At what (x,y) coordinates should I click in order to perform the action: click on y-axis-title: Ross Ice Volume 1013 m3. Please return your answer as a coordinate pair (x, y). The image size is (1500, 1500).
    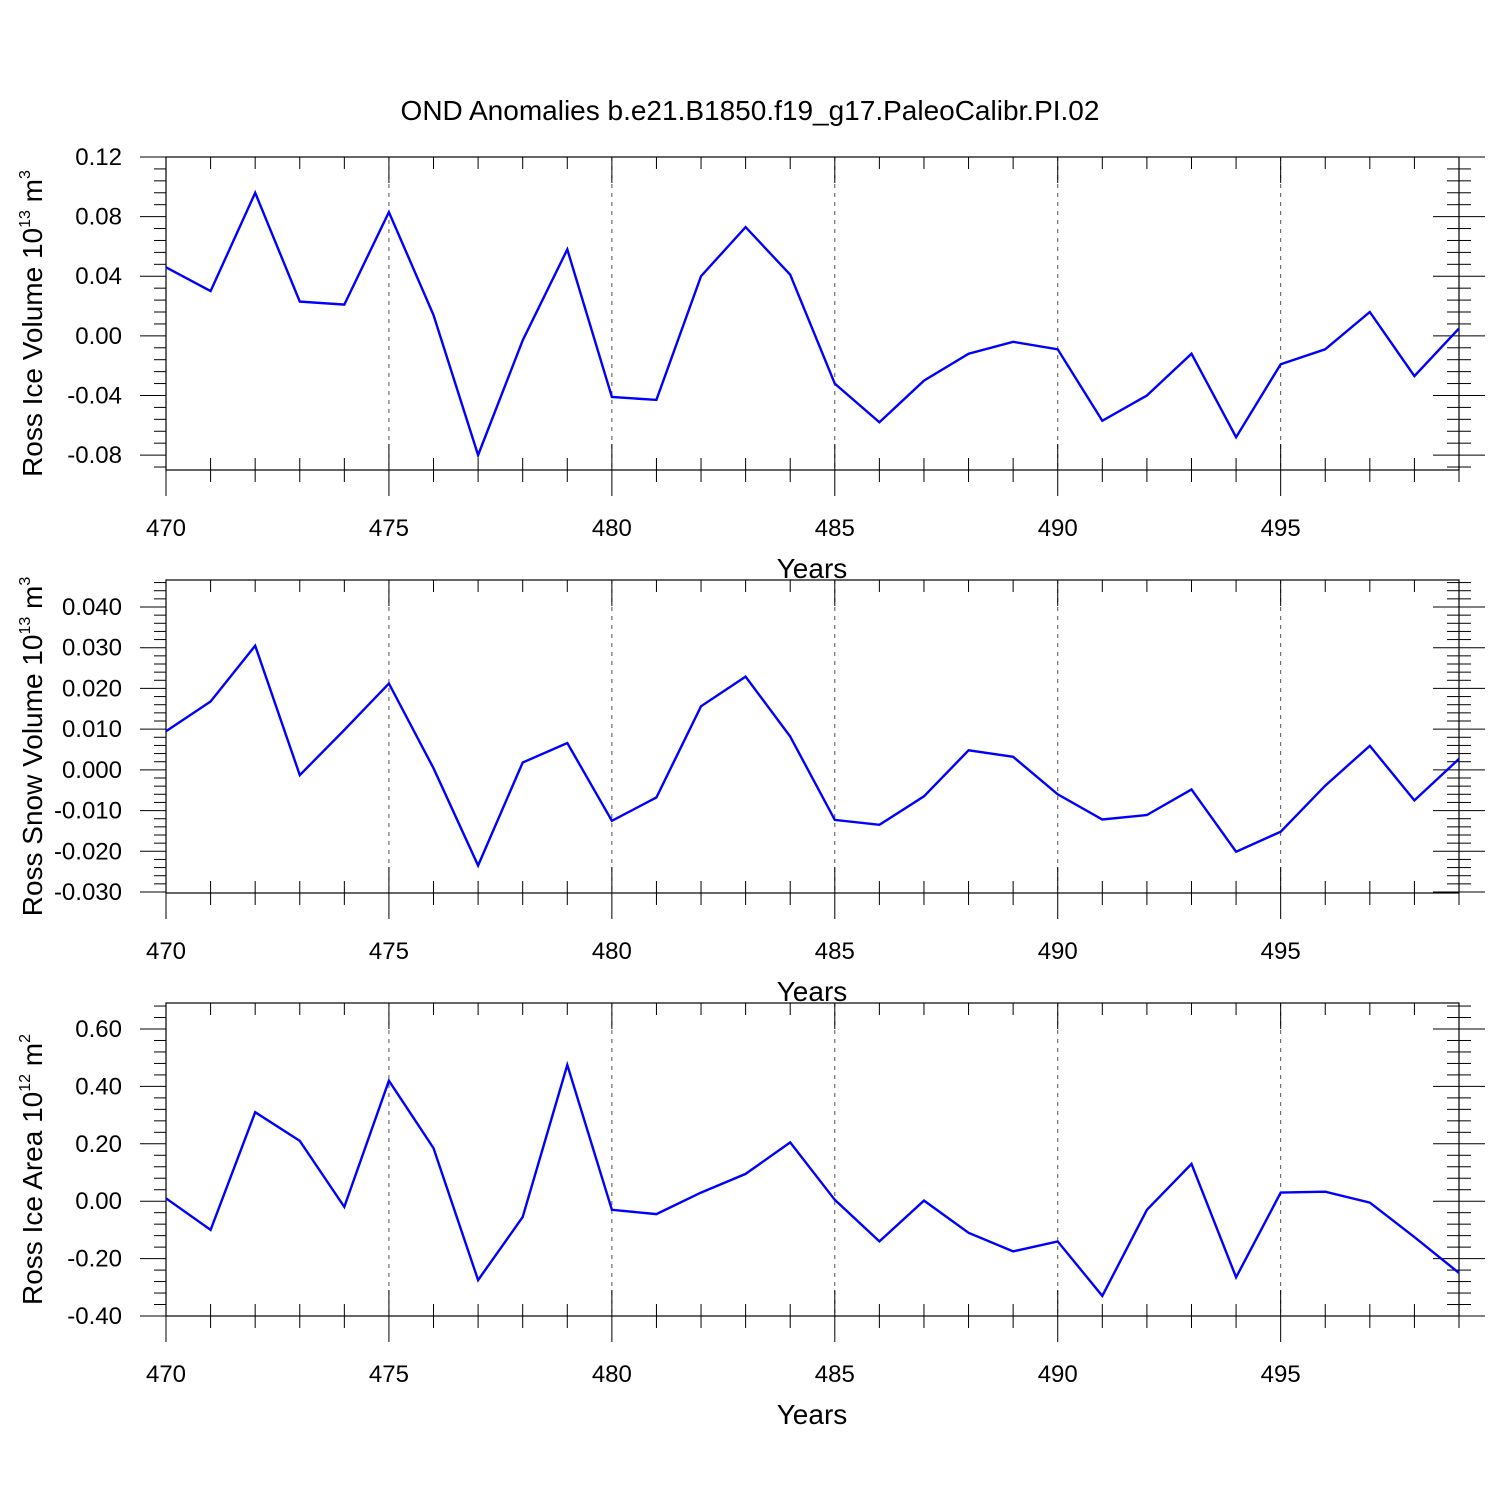
    Looking at the image, I should click on (32, 323).